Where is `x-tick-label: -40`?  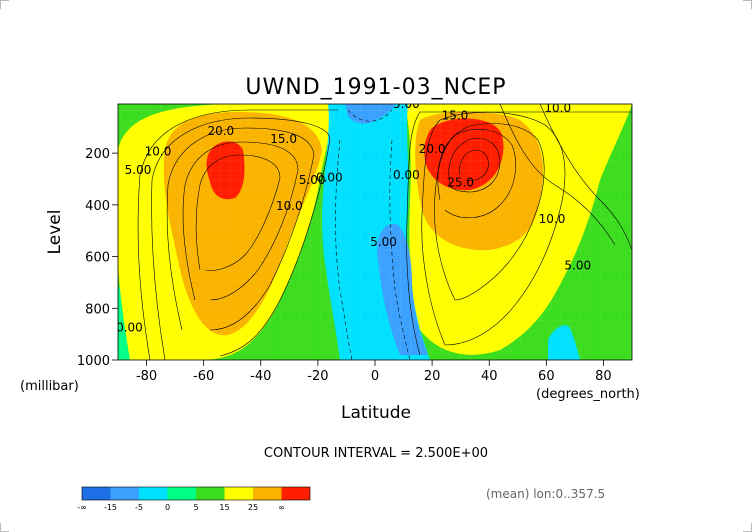 x-tick-label: -40 is located at coordinates (260, 376).